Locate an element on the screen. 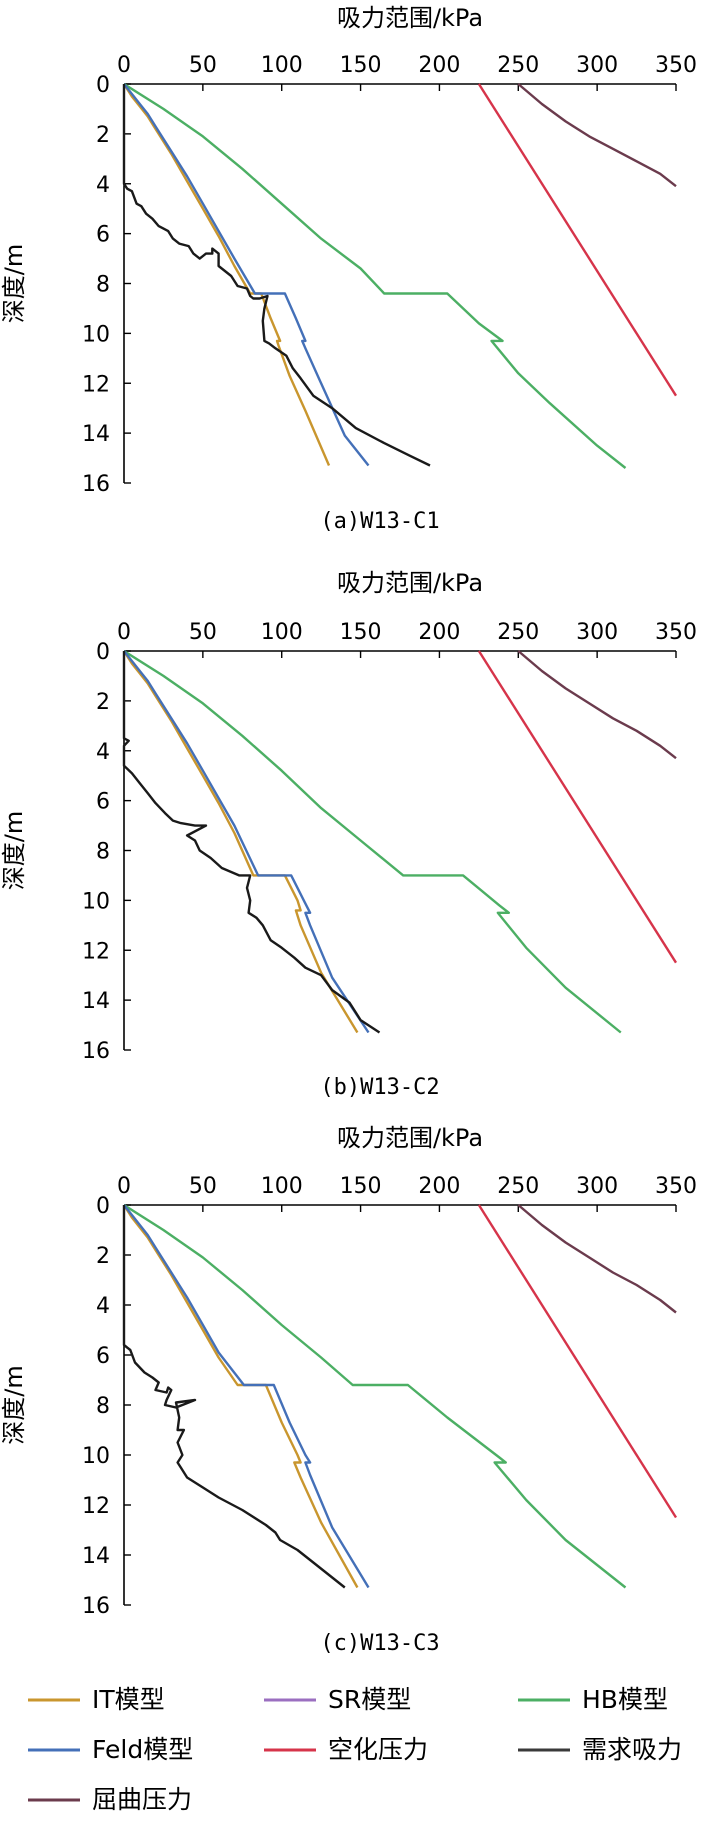  legend-label: Feld模型 is located at coordinates (142, 1749).